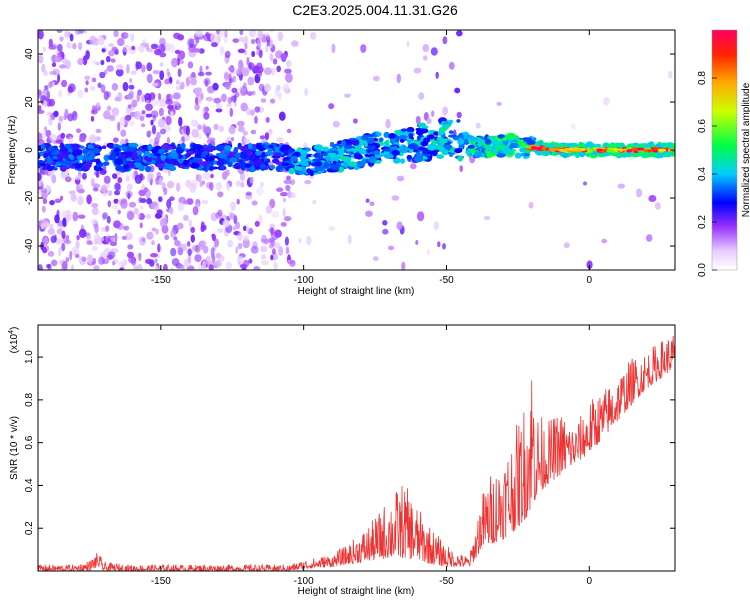 The width and height of the screenshot is (750, 600). I want to click on colorbar-tick-label: 0.4, so click(702, 174).